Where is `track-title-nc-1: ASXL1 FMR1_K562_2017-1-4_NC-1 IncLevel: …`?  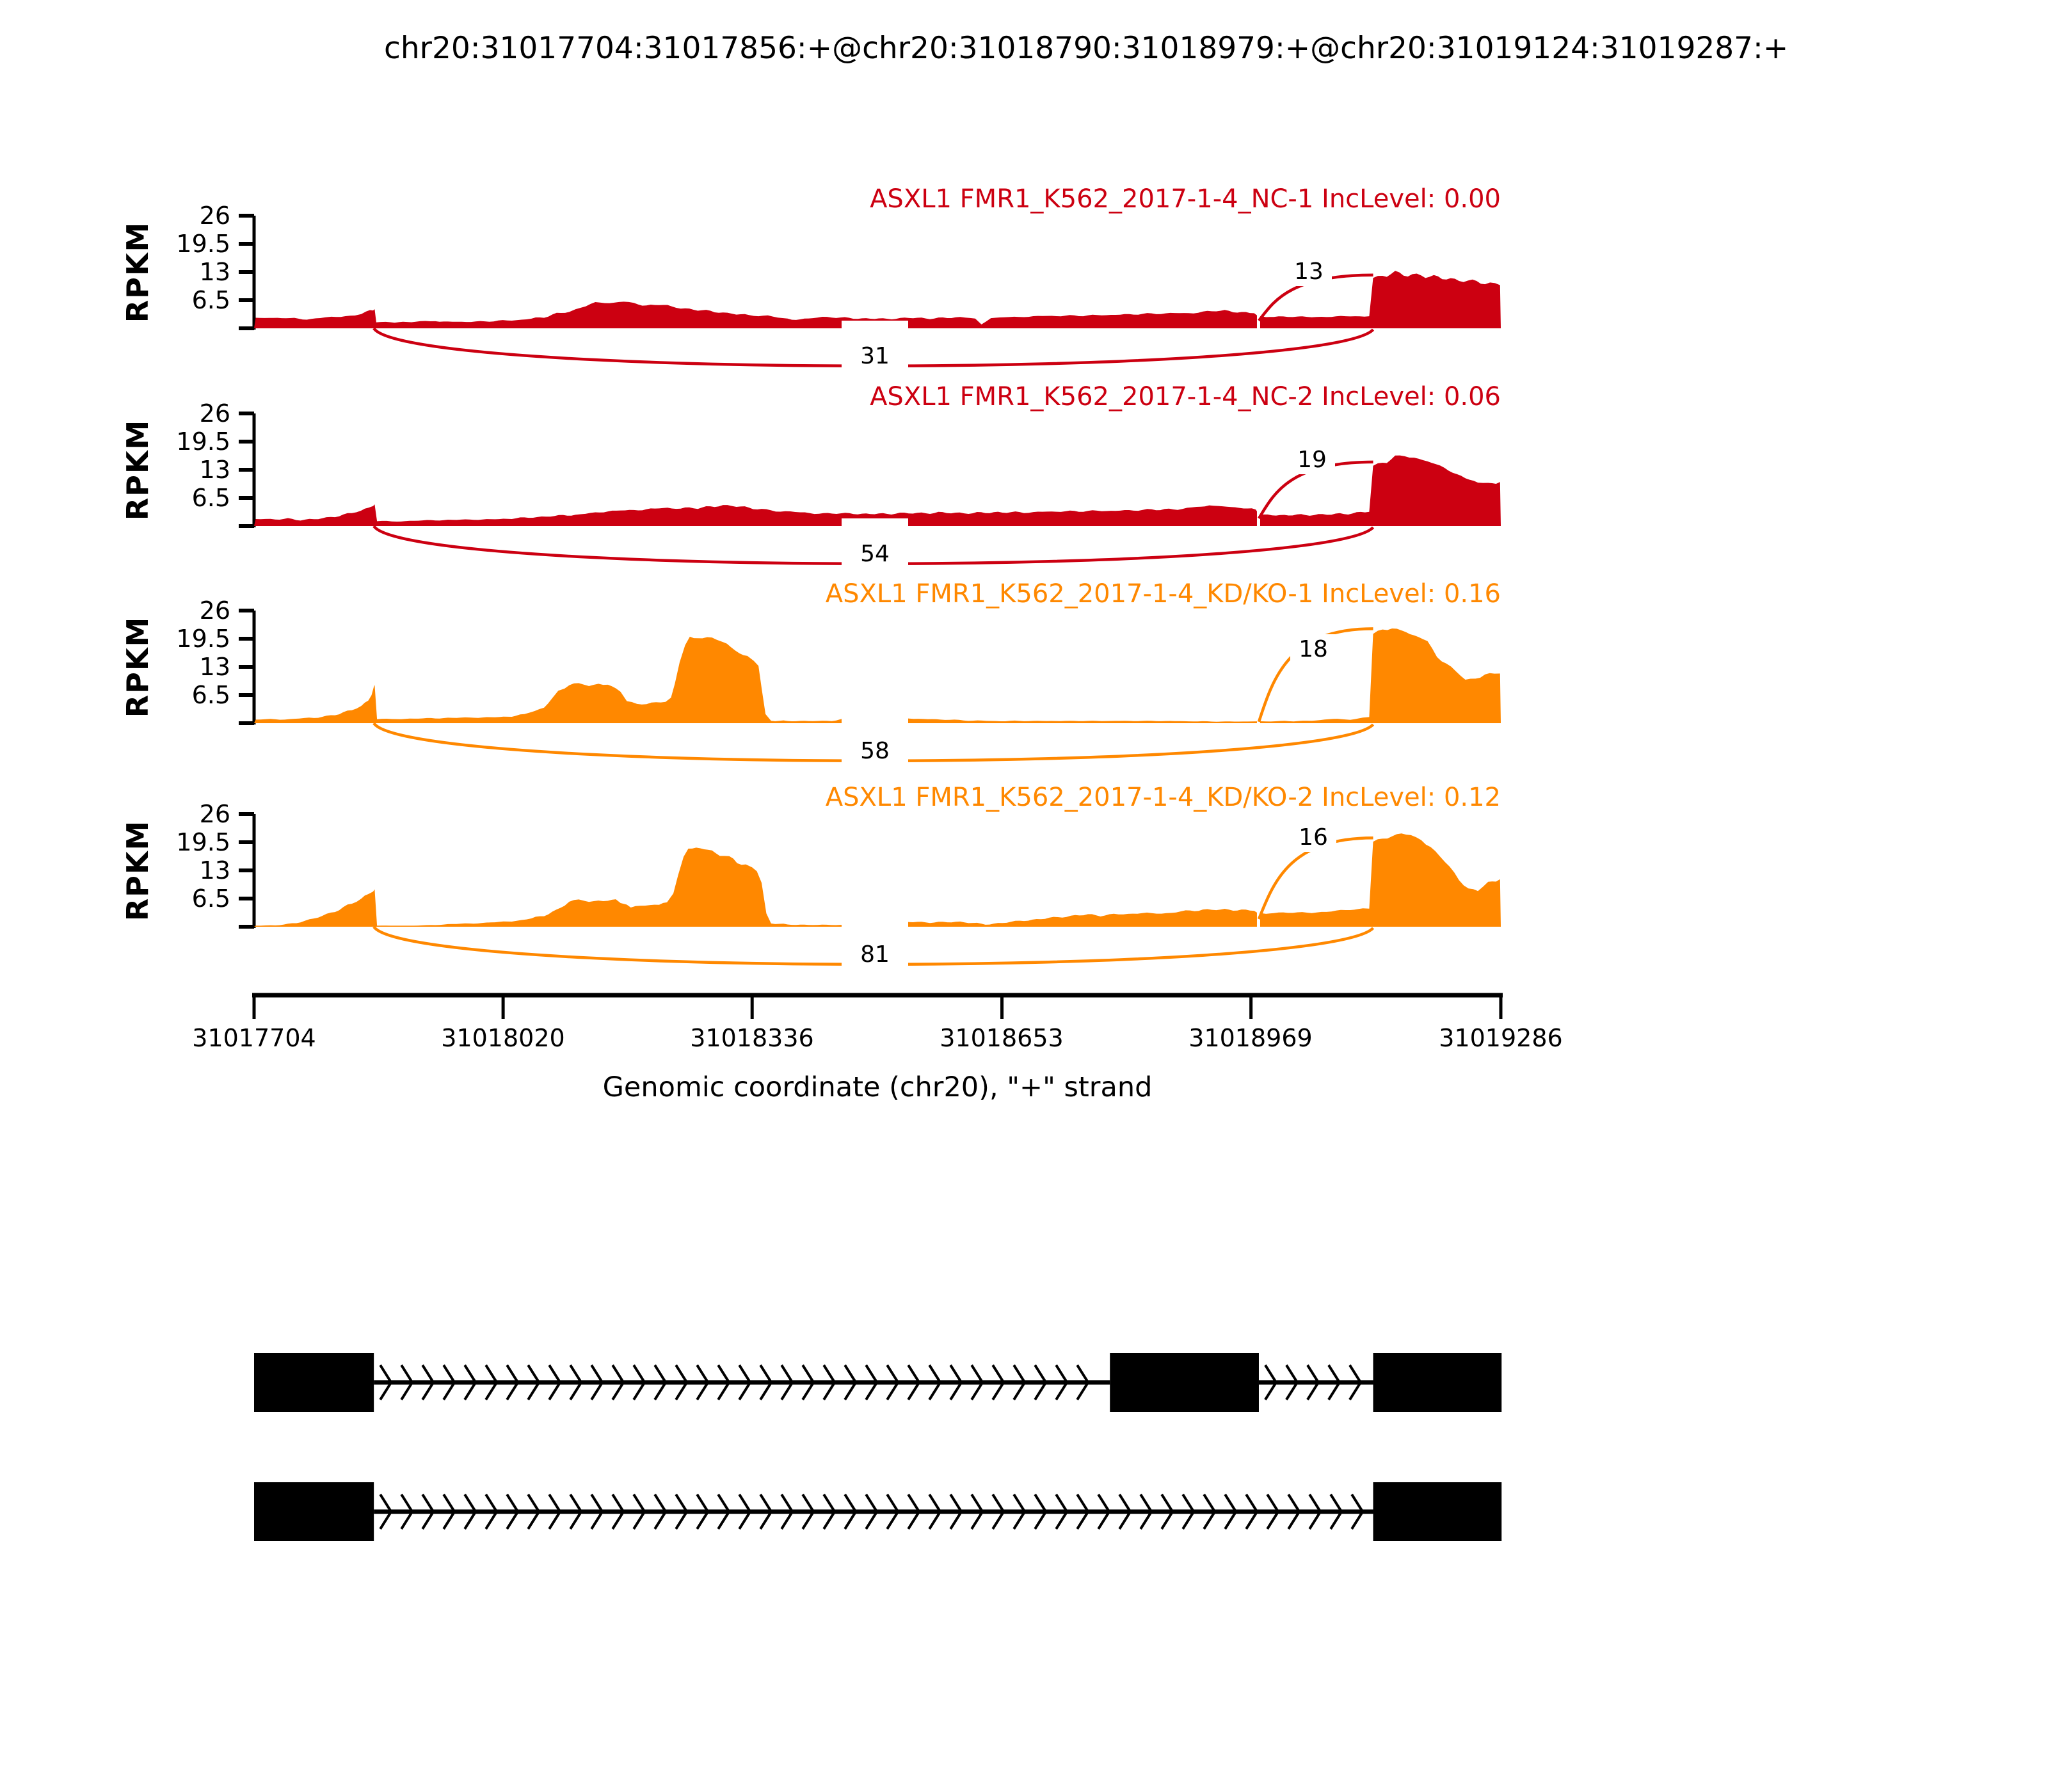 track-title-nc-1: ASXL1 FMR1_K562_2017-1-4_NC-1 IncLevel: … is located at coordinates (1185, 199).